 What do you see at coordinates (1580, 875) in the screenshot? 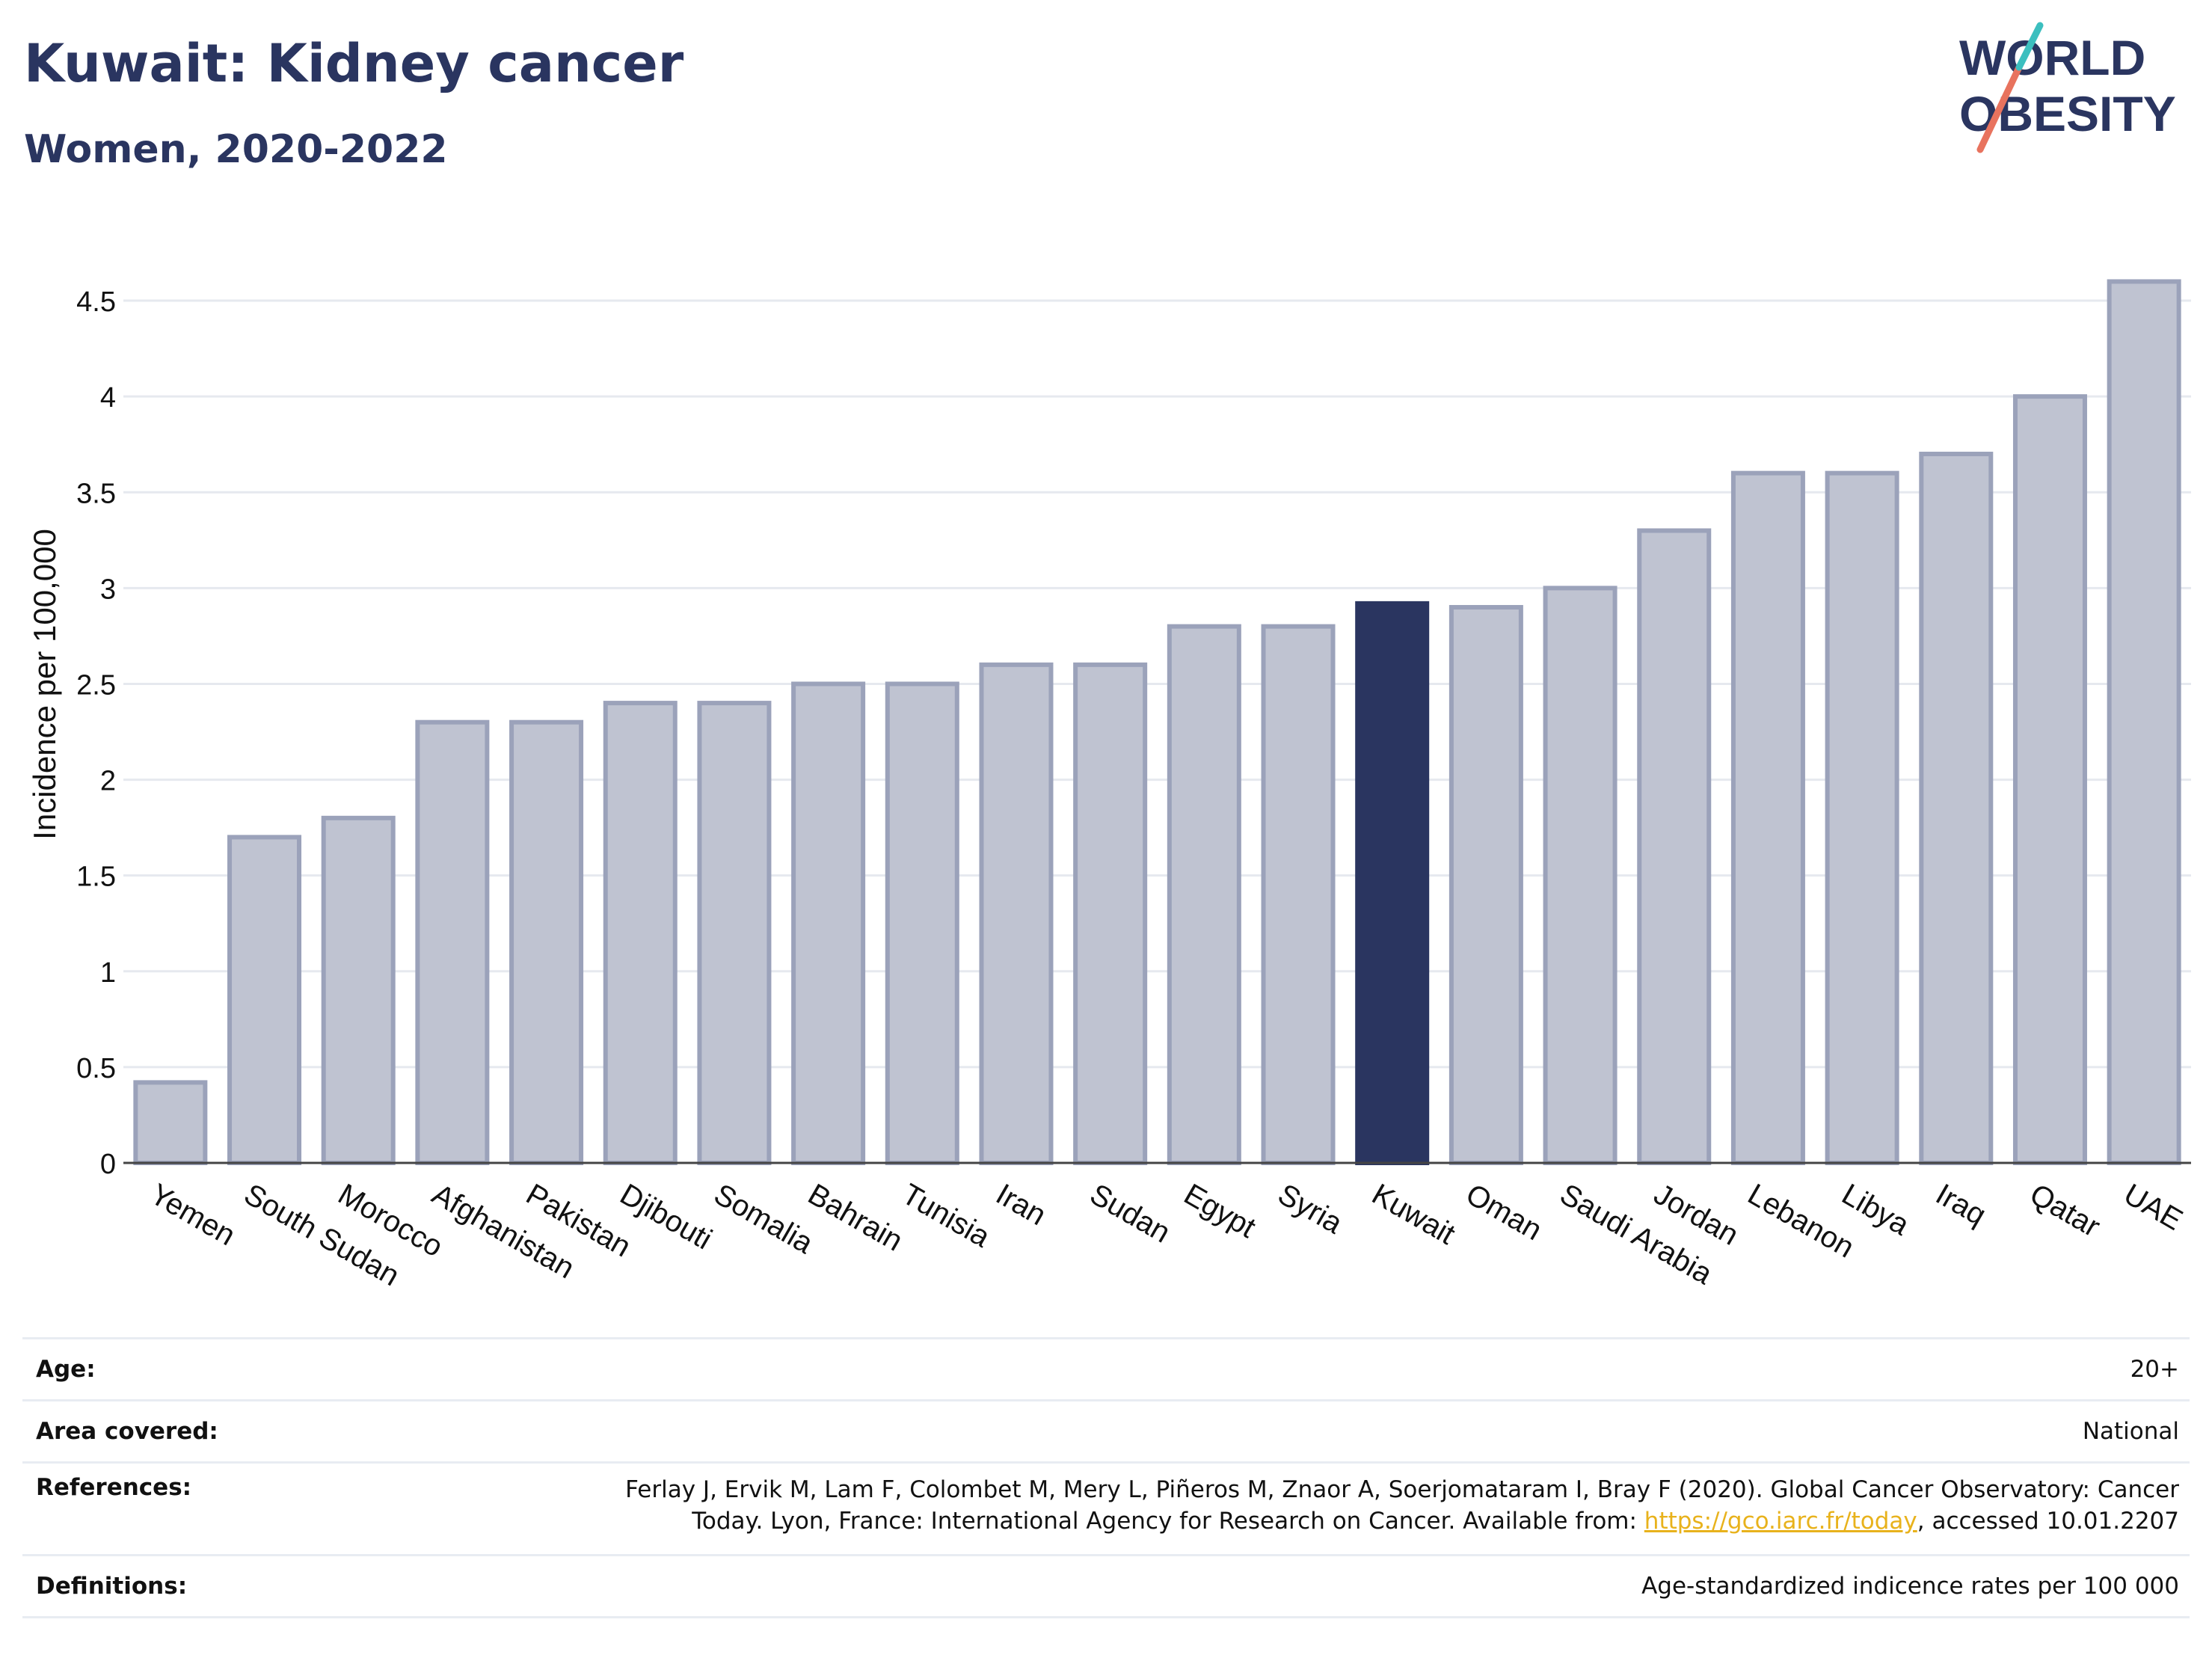
I see `bar-saudi-arabia` at bounding box center [1580, 875].